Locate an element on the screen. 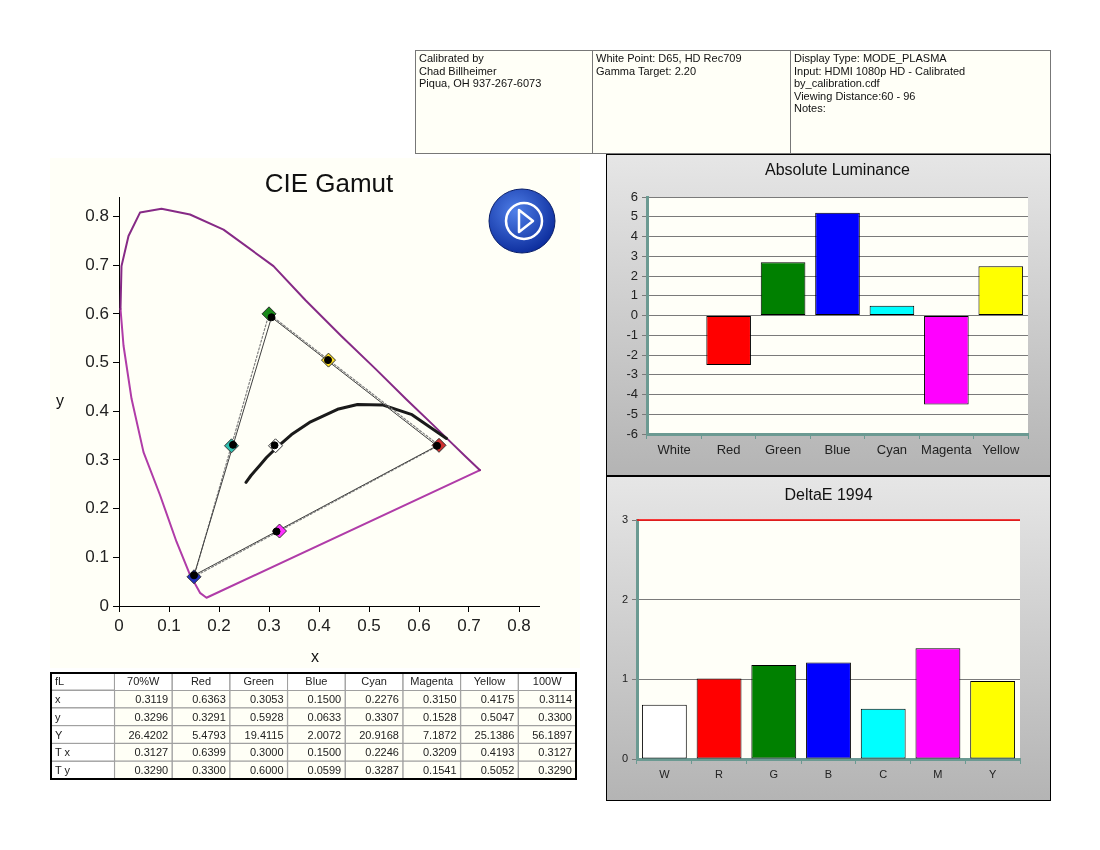 This screenshot has height=850, width=1100. data-label: 0.4193 is located at coordinates (497, 752).